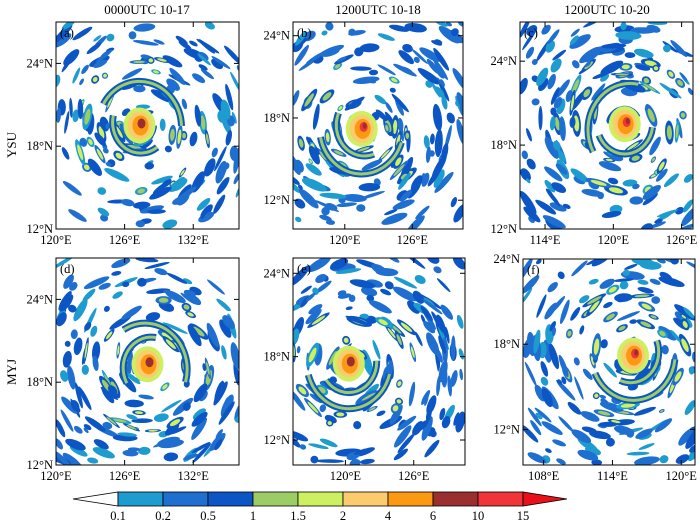 The image size is (700, 525). What do you see at coordinates (478, 516) in the screenshot?
I see `colorbar-level-label: 10` at bounding box center [478, 516].